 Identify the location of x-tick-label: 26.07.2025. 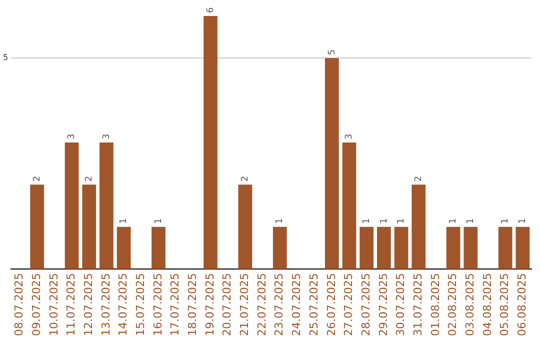
(331, 304).